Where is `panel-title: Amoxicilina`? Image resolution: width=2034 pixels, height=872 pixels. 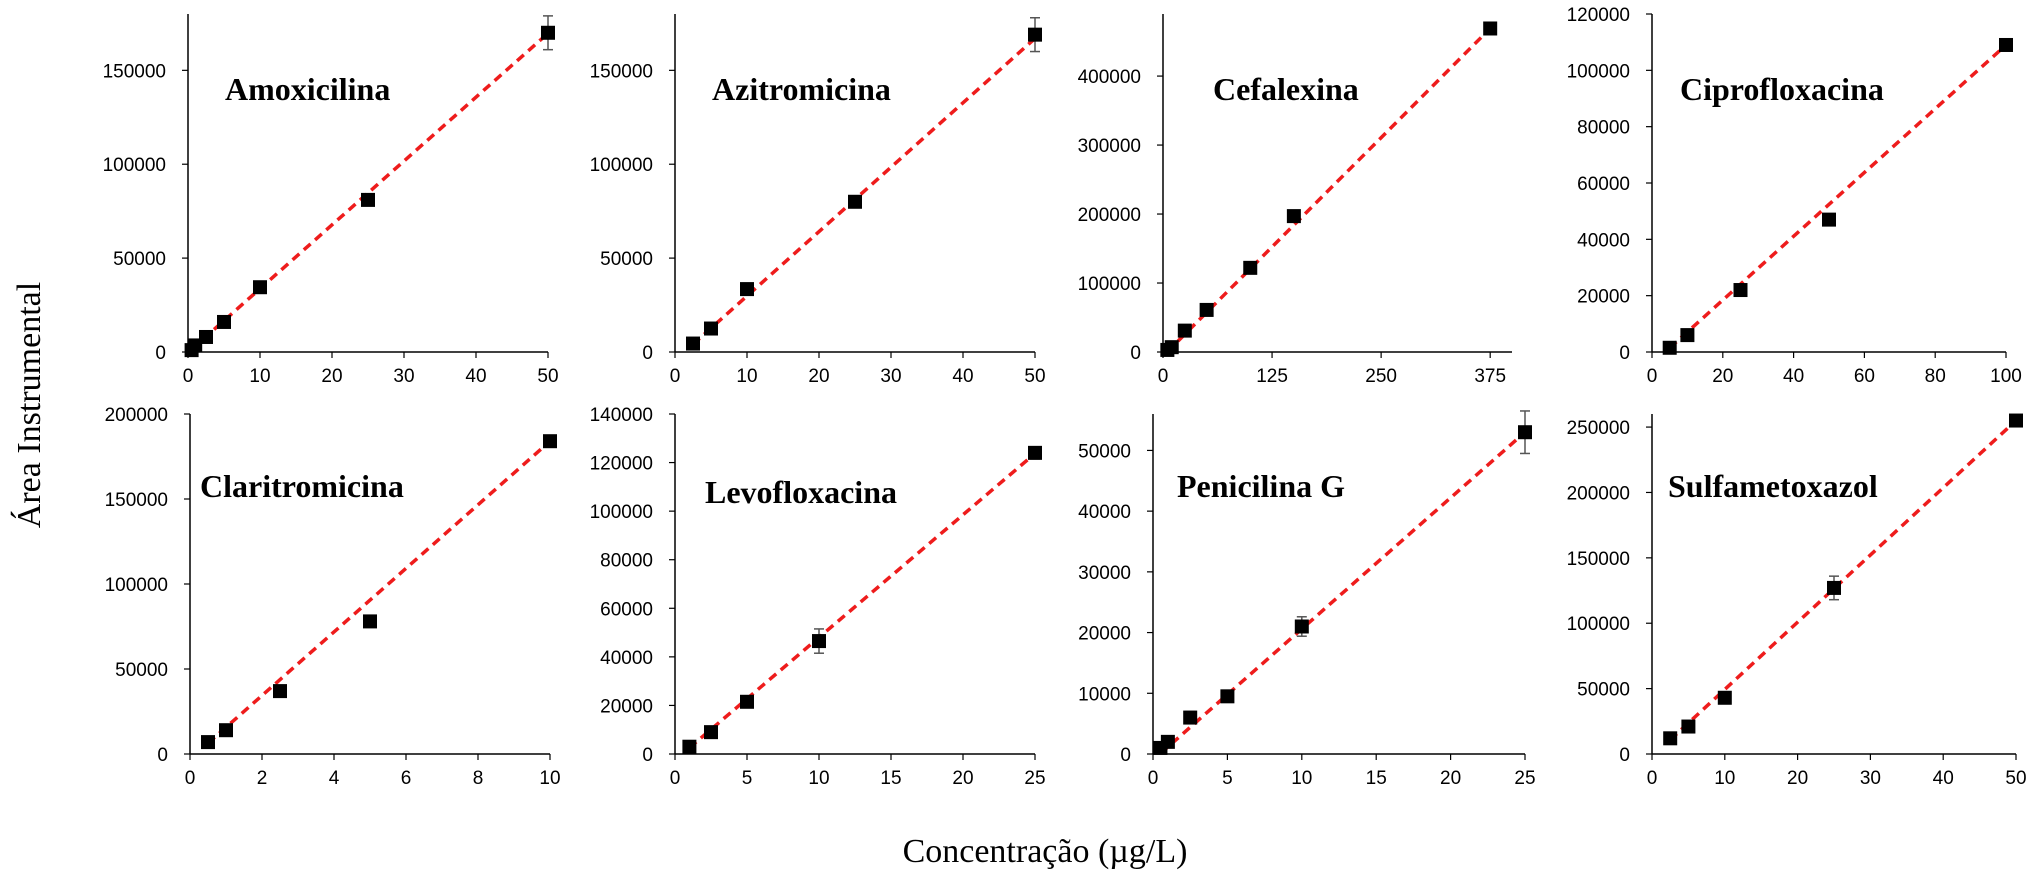 panel-title: Amoxicilina is located at coordinates (307, 89).